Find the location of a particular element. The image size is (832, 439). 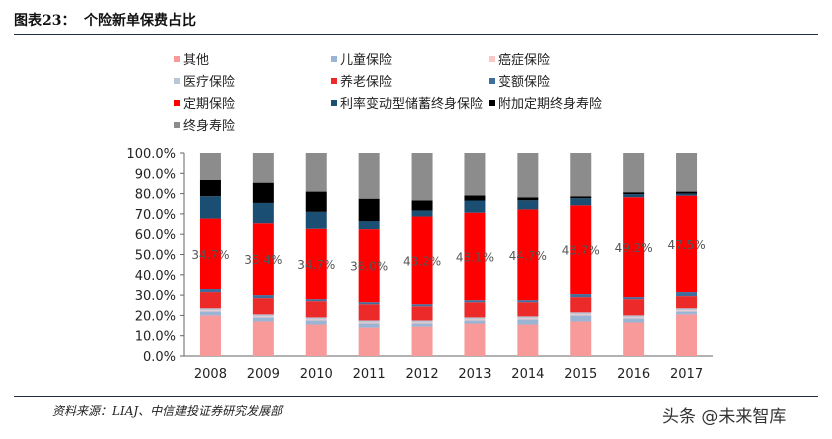

data-label-4: 43.2% is located at coordinates (422, 261).